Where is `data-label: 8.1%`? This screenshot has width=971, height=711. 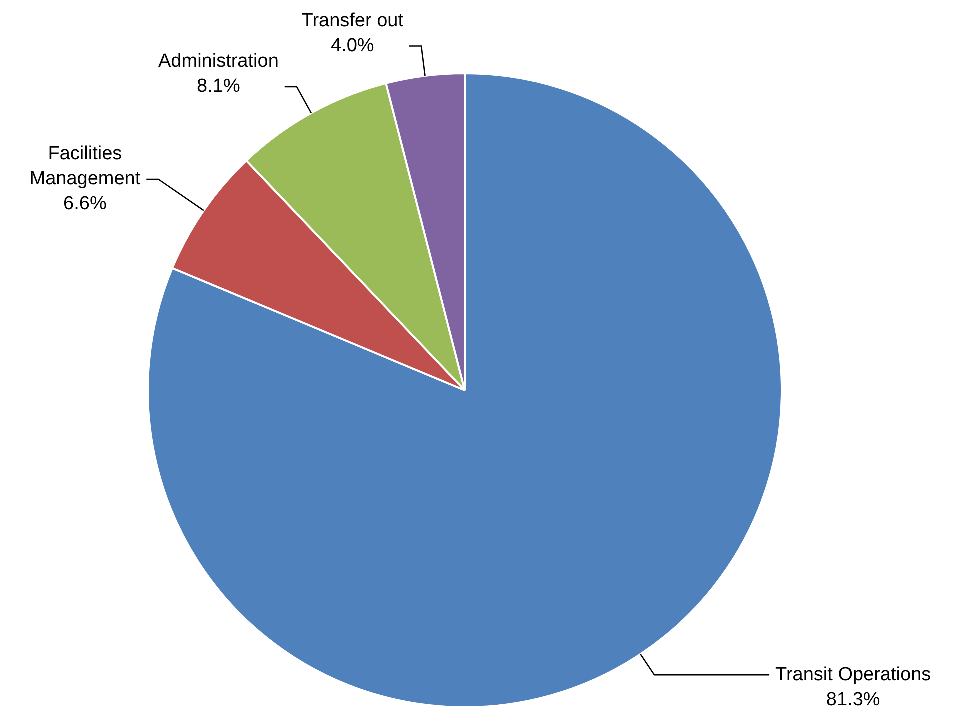 data-label: 8.1% is located at coordinates (218, 87).